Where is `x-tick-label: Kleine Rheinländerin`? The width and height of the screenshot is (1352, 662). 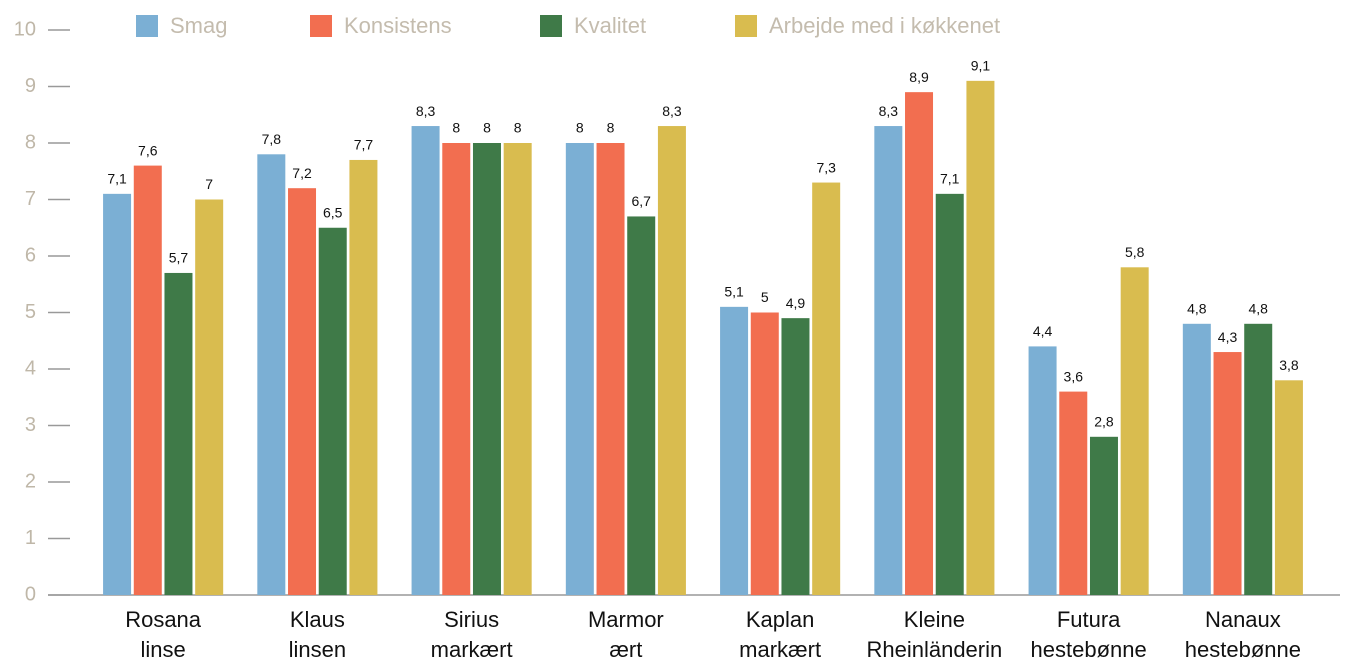 x-tick-label: Kleine Rheinländerin is located at coordinates (934, 634).